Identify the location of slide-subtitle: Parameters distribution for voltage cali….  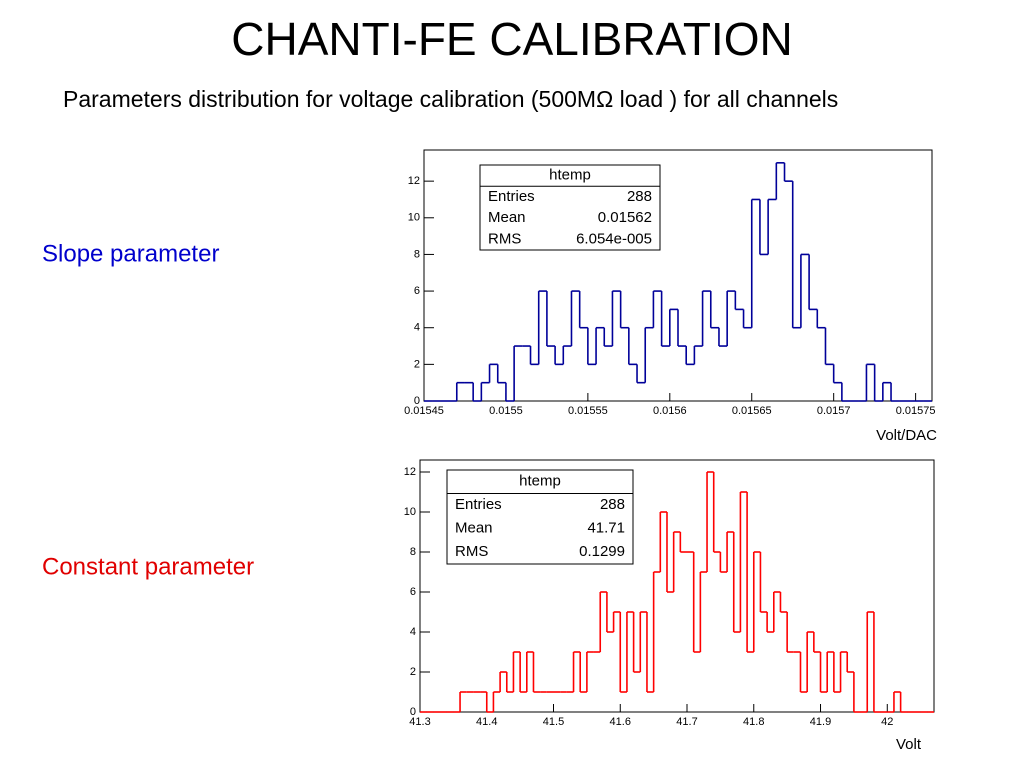
(451, 99).